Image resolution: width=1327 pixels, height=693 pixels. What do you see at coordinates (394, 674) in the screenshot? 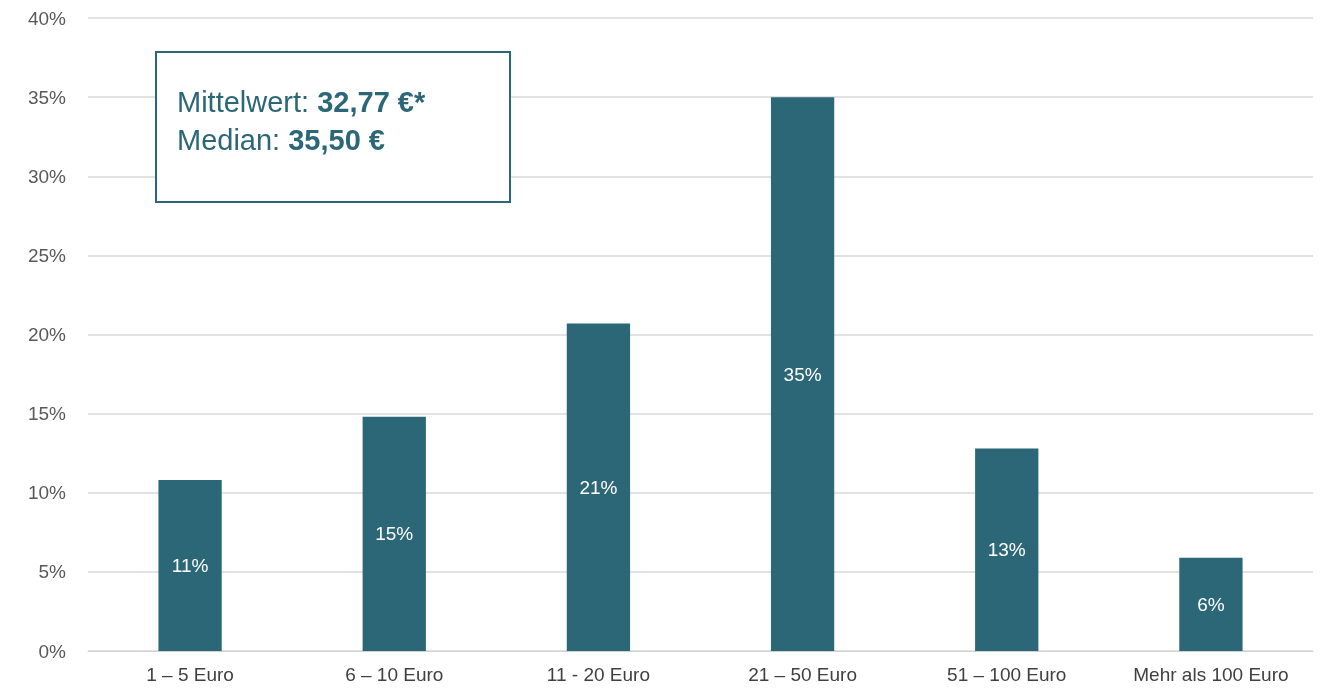
I see `x-tick-label: 6 – 10 Euro` at bounding box center [394, 674].